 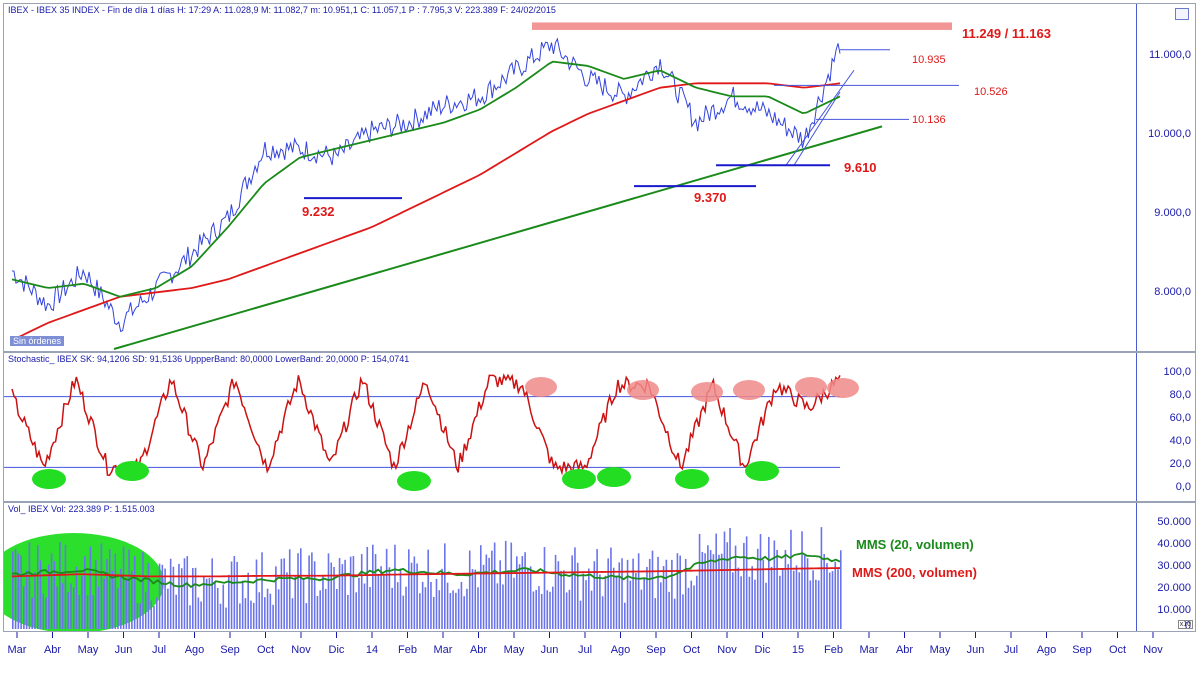 What do you see at coordinates (1185, 624) in the screenshot?
I see `scale-corner-icon: x10` at bounding box center [1185, 624].